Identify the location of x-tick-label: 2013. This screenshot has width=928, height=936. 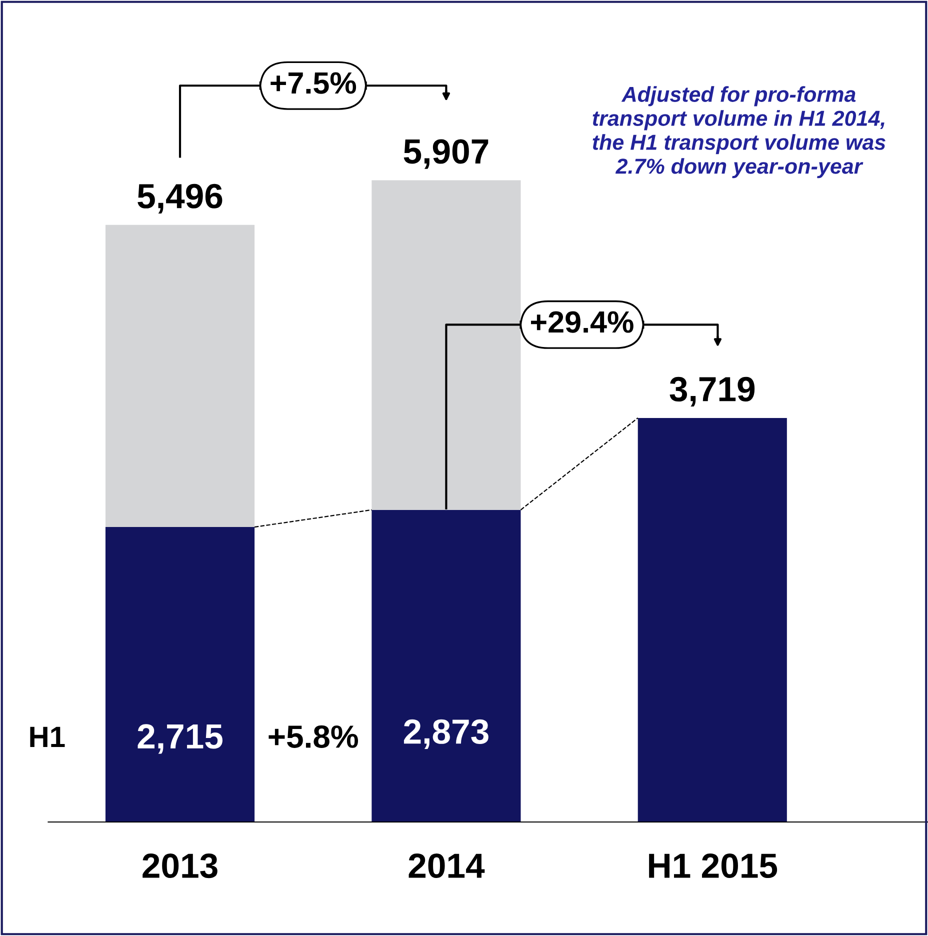
(180, 865).